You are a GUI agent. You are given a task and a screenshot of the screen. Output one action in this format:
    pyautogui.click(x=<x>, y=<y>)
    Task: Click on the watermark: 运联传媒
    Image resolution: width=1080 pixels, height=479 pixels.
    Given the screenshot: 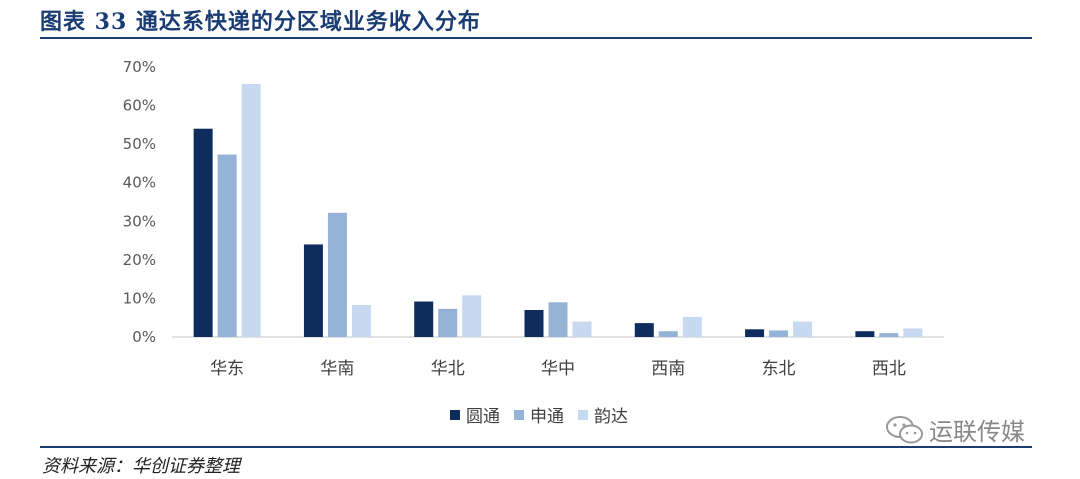 What is the action you would take?
    pyautogui.click(x=955, y=429)
    